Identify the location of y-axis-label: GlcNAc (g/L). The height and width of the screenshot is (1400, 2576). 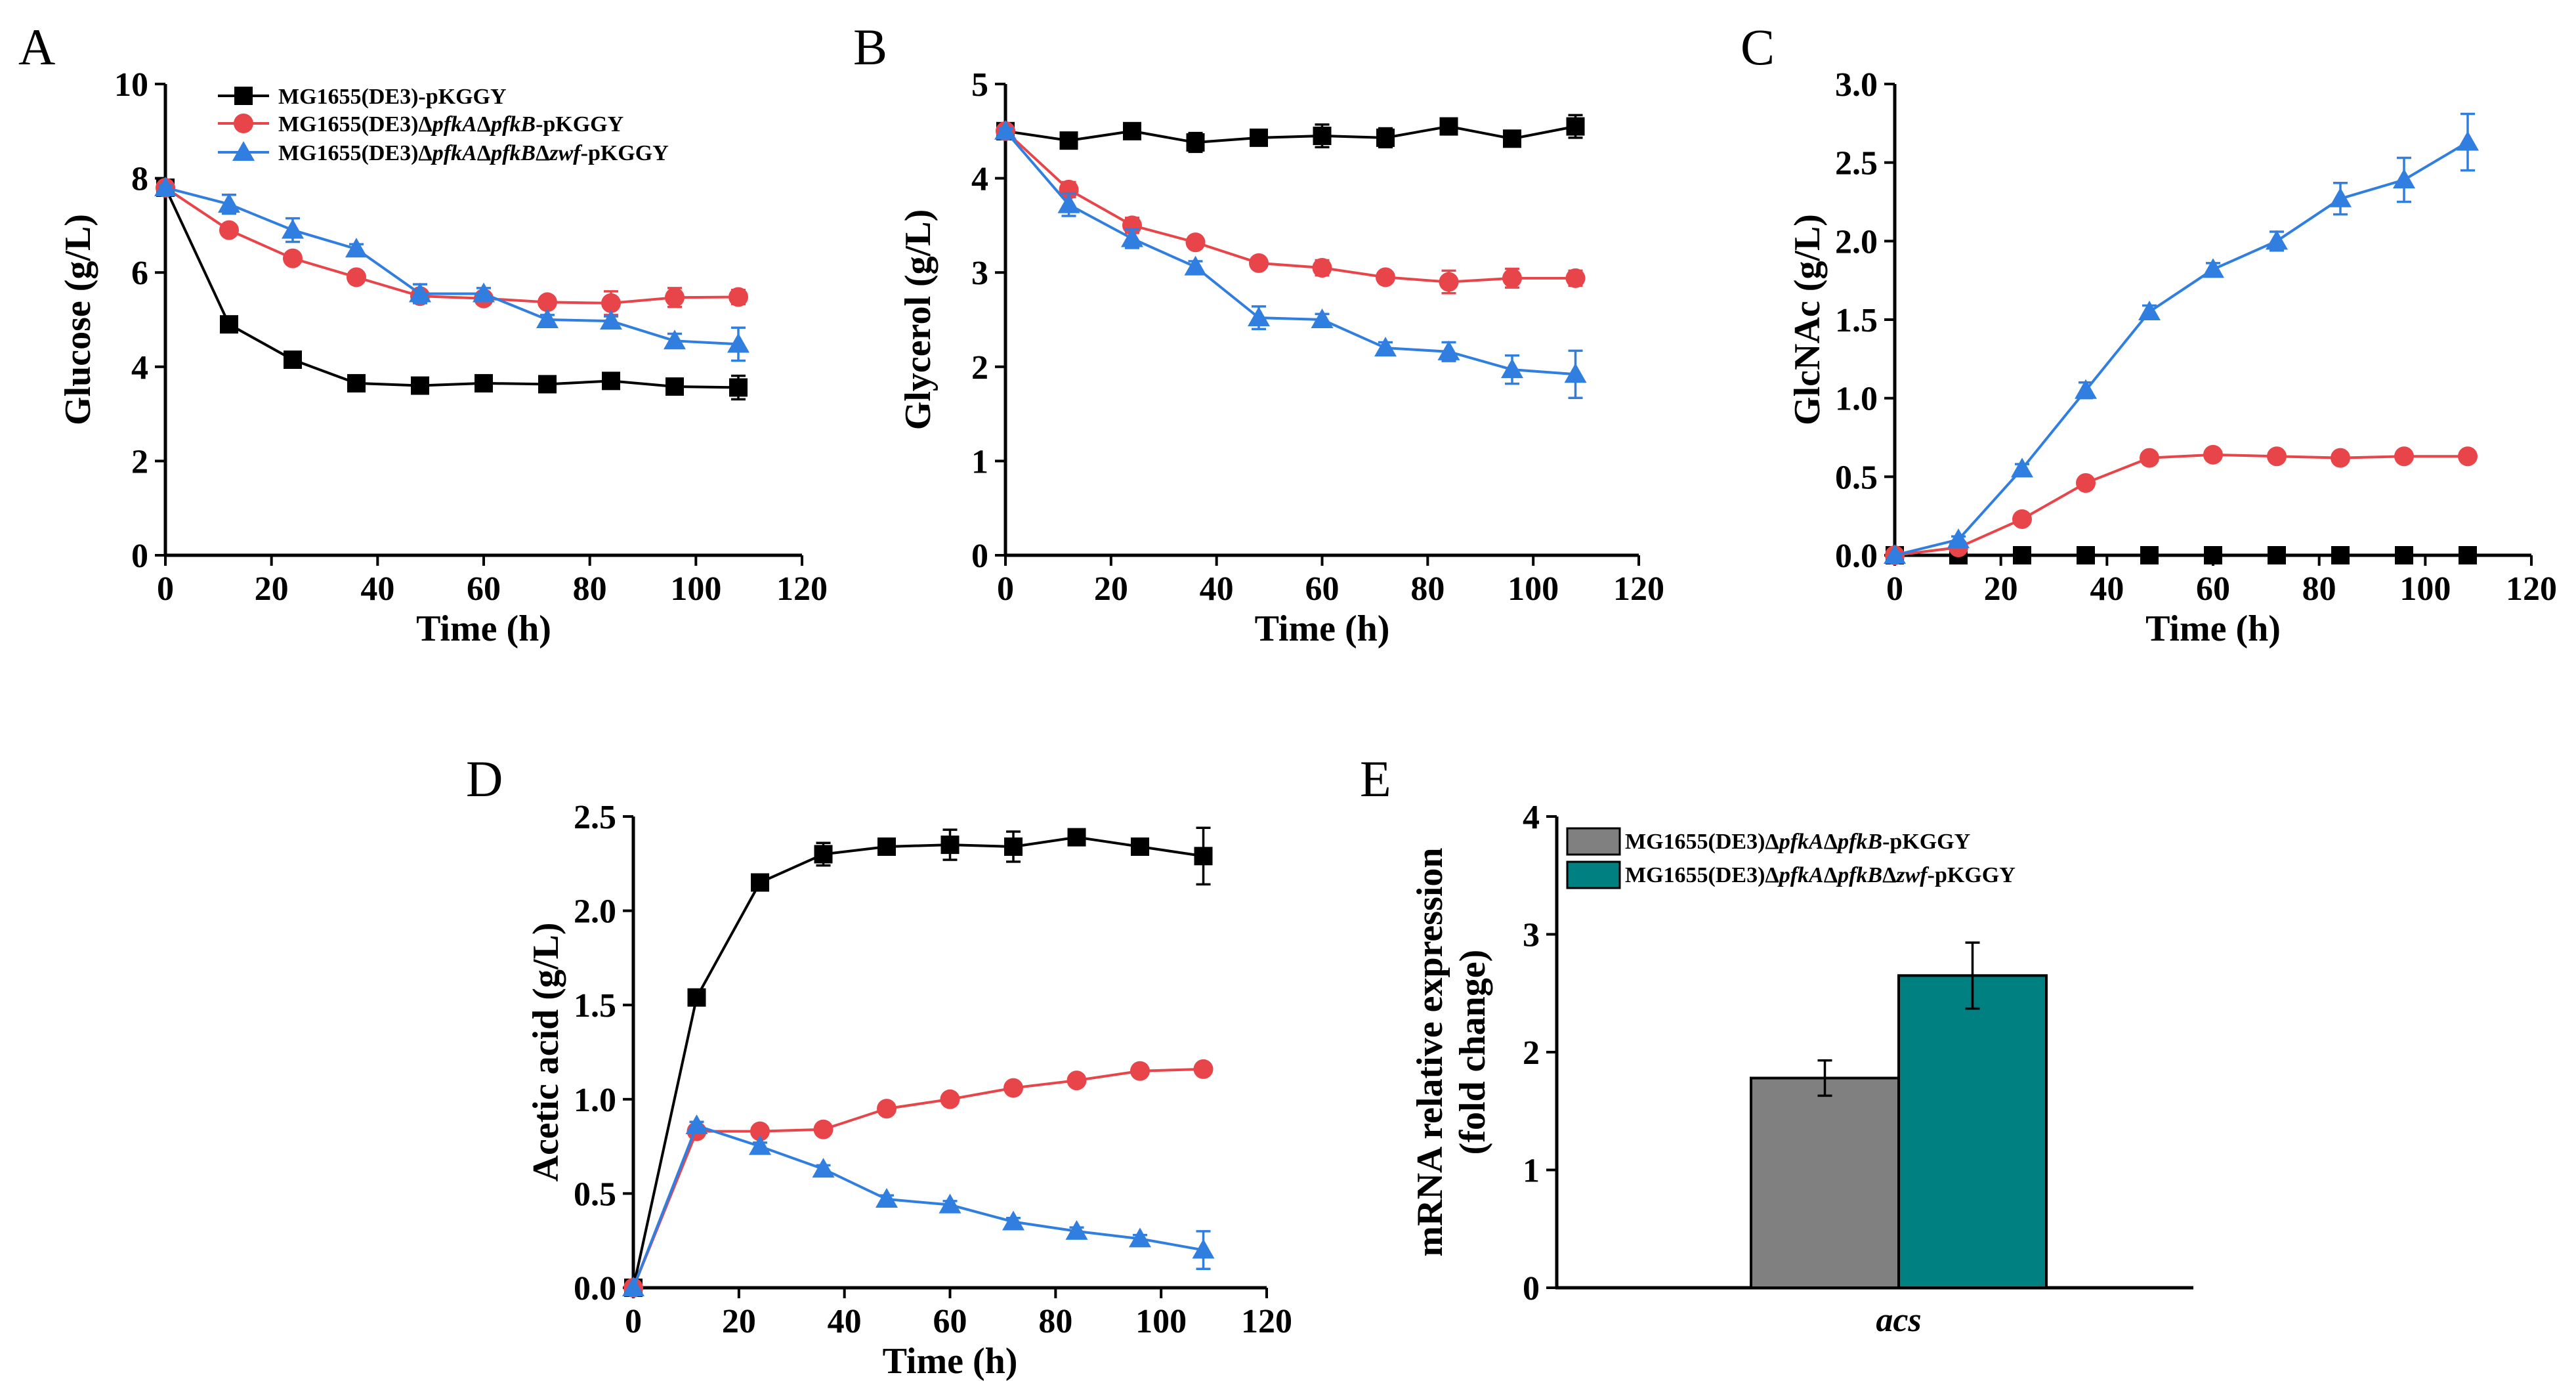
(1807, 319).